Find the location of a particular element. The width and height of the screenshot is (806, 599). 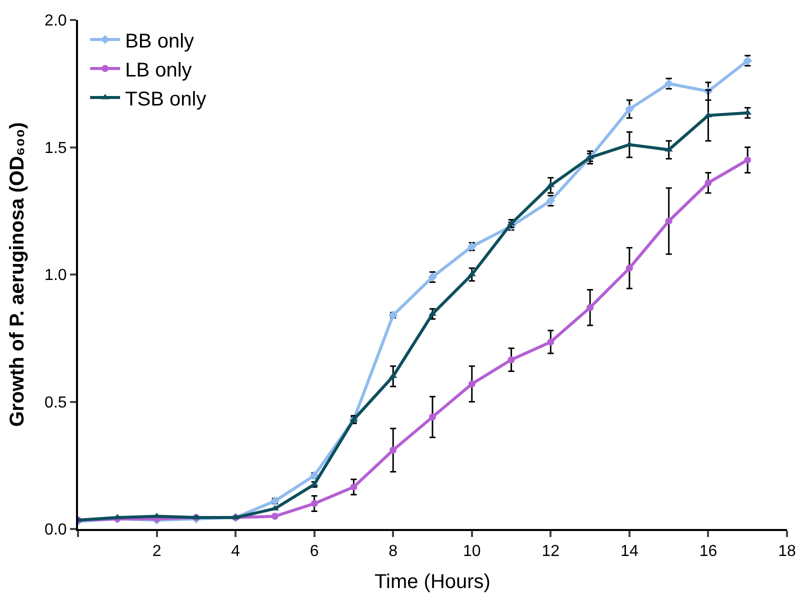

x-tick-label: 8 is located at coordinates (393, 551).